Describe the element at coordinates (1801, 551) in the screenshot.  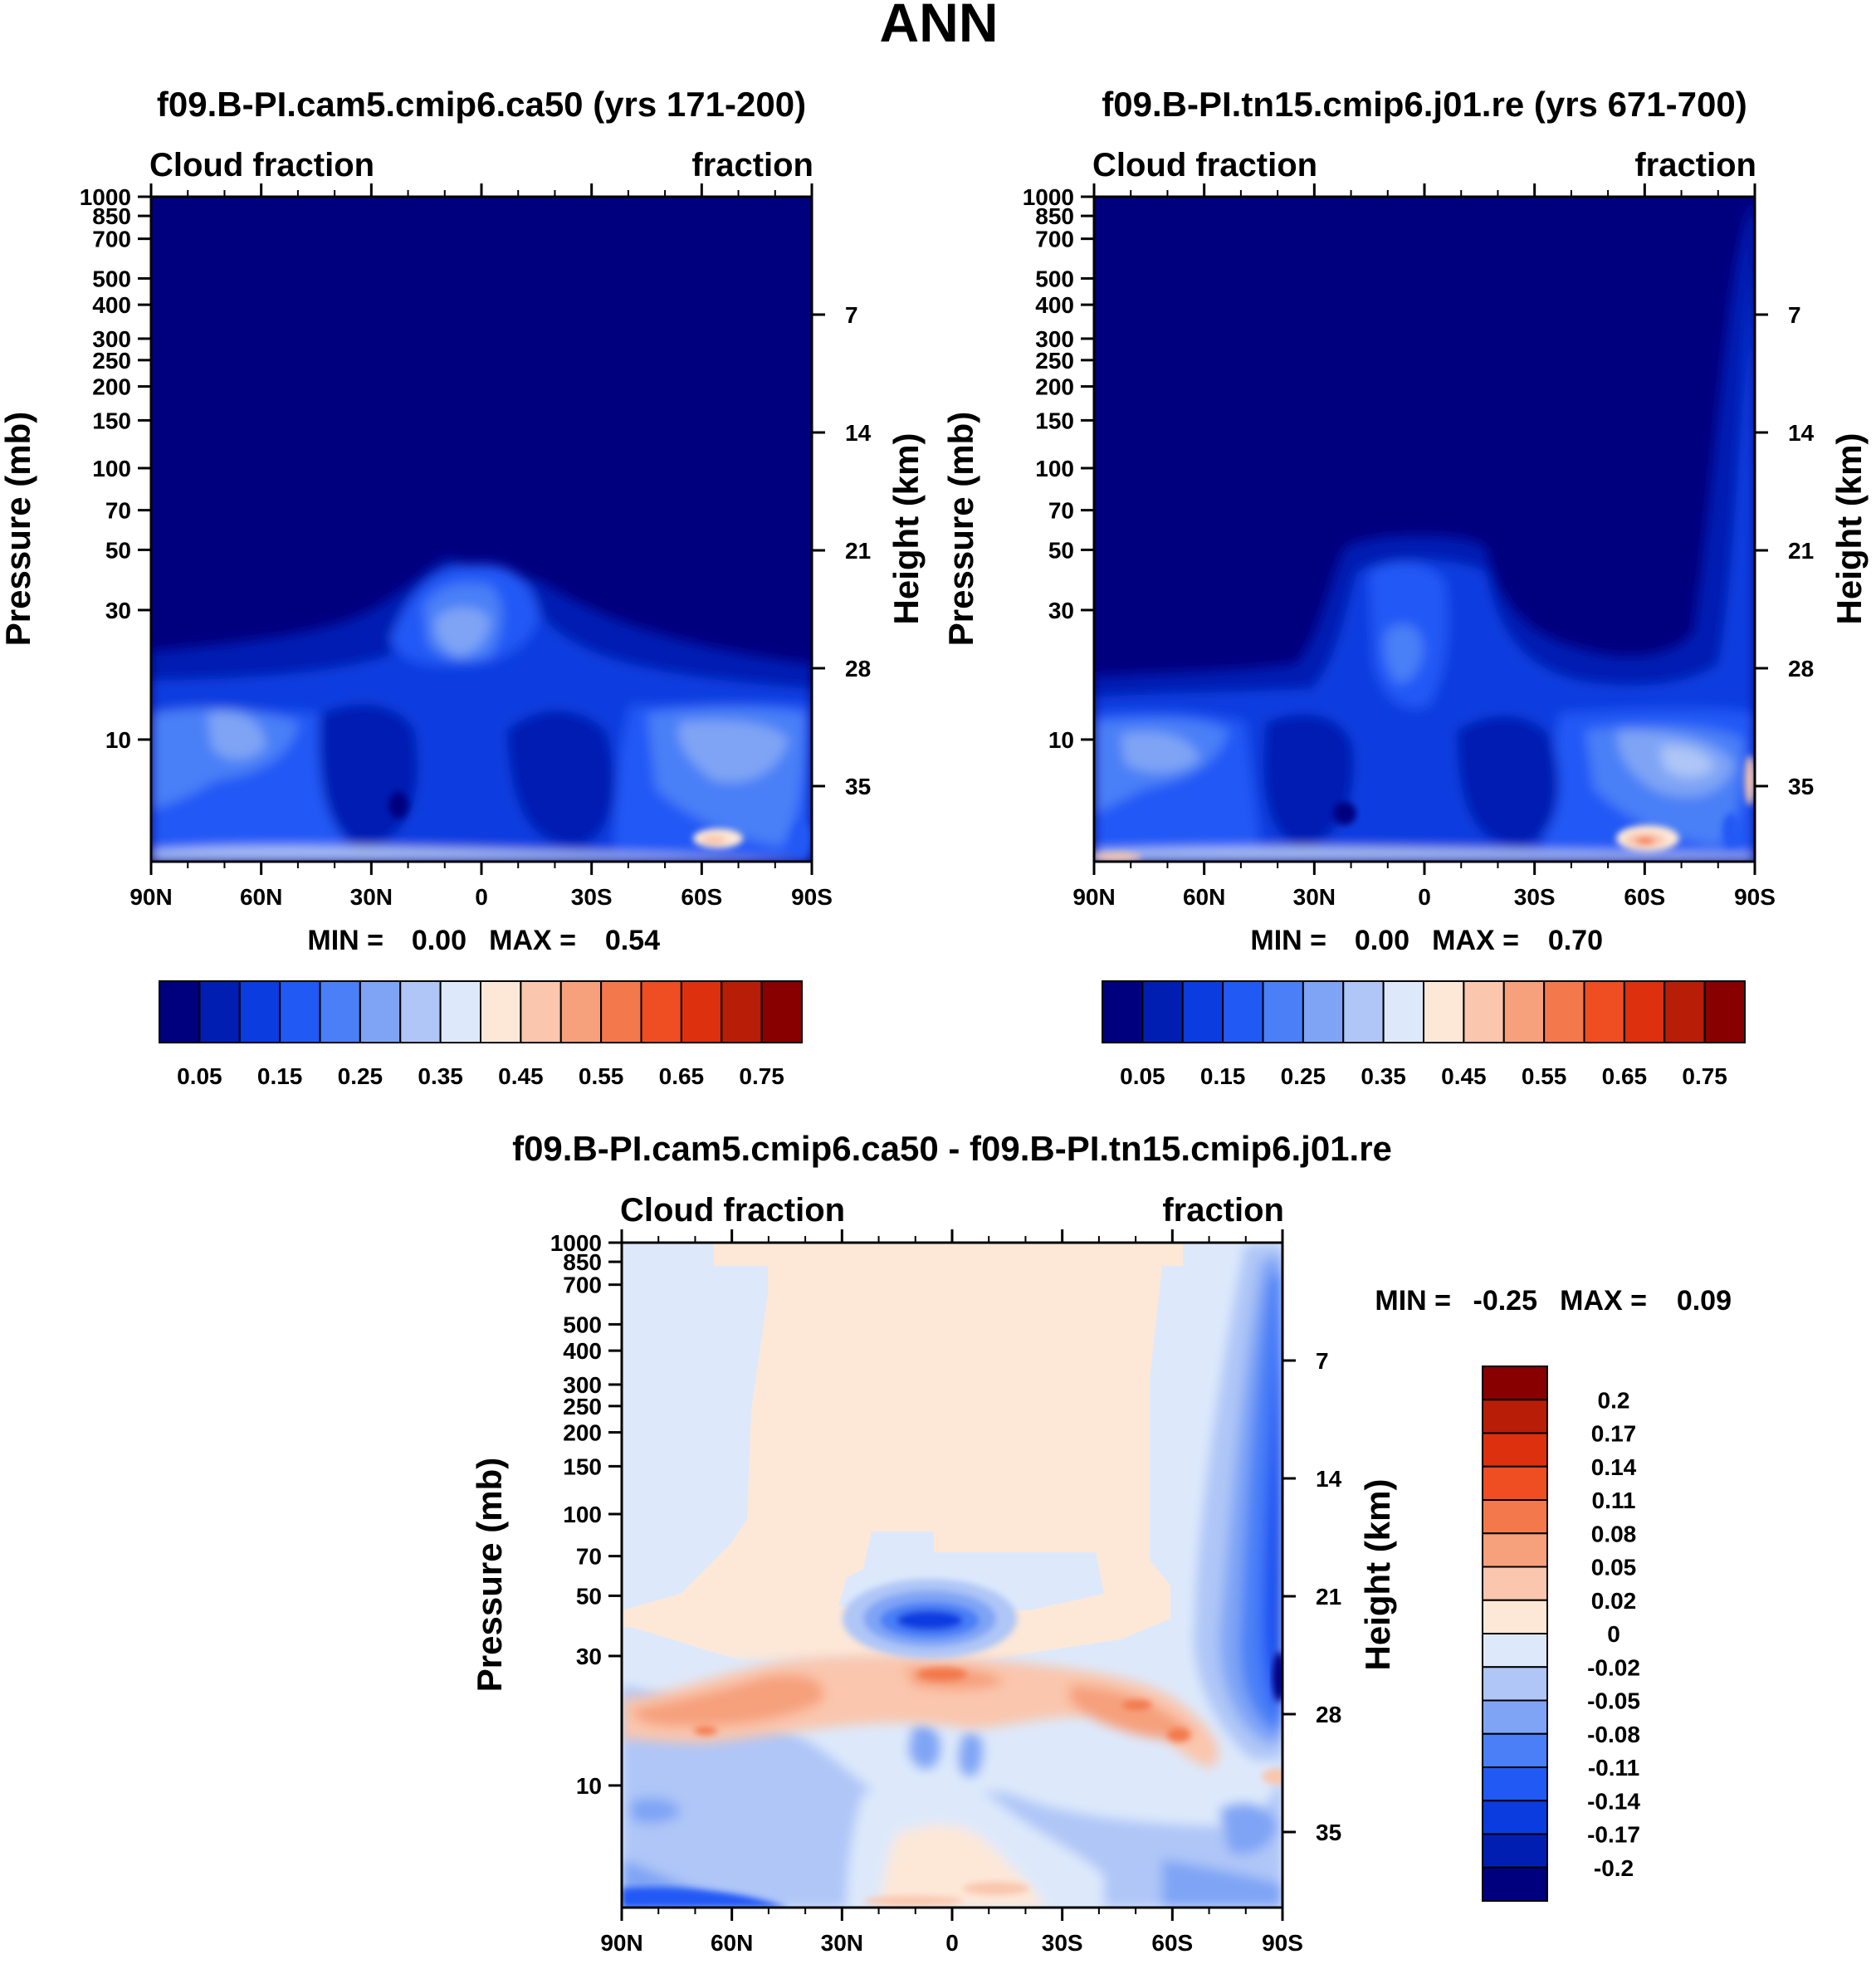
I see `height-tick-label: 21` at that location.